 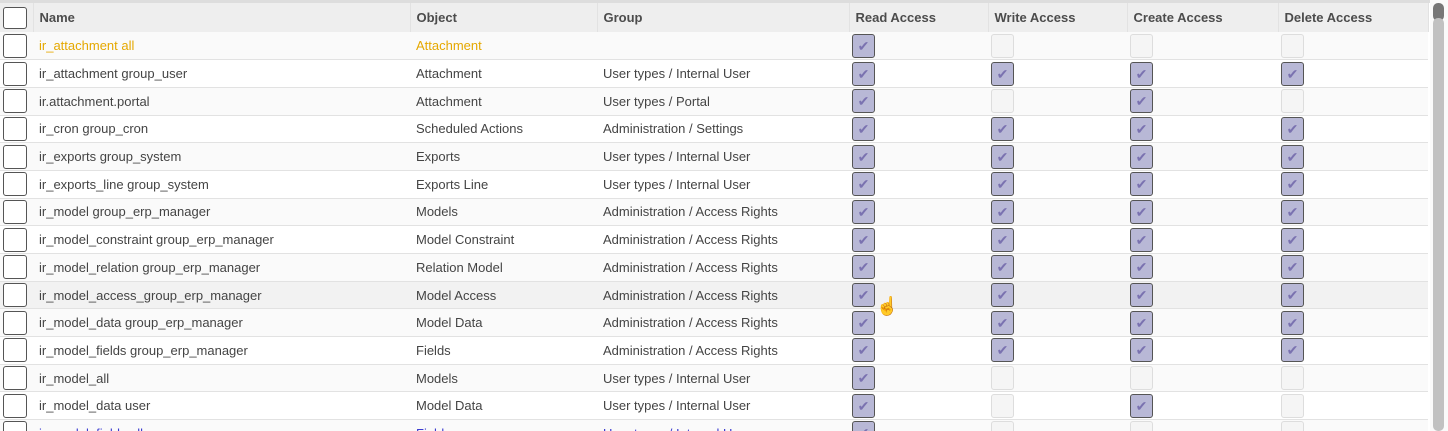 What do you see at coordinates (221, 156) in the screenshot?
I see `name-cell: ir_exports group_system` at bounding box center [221, 156].